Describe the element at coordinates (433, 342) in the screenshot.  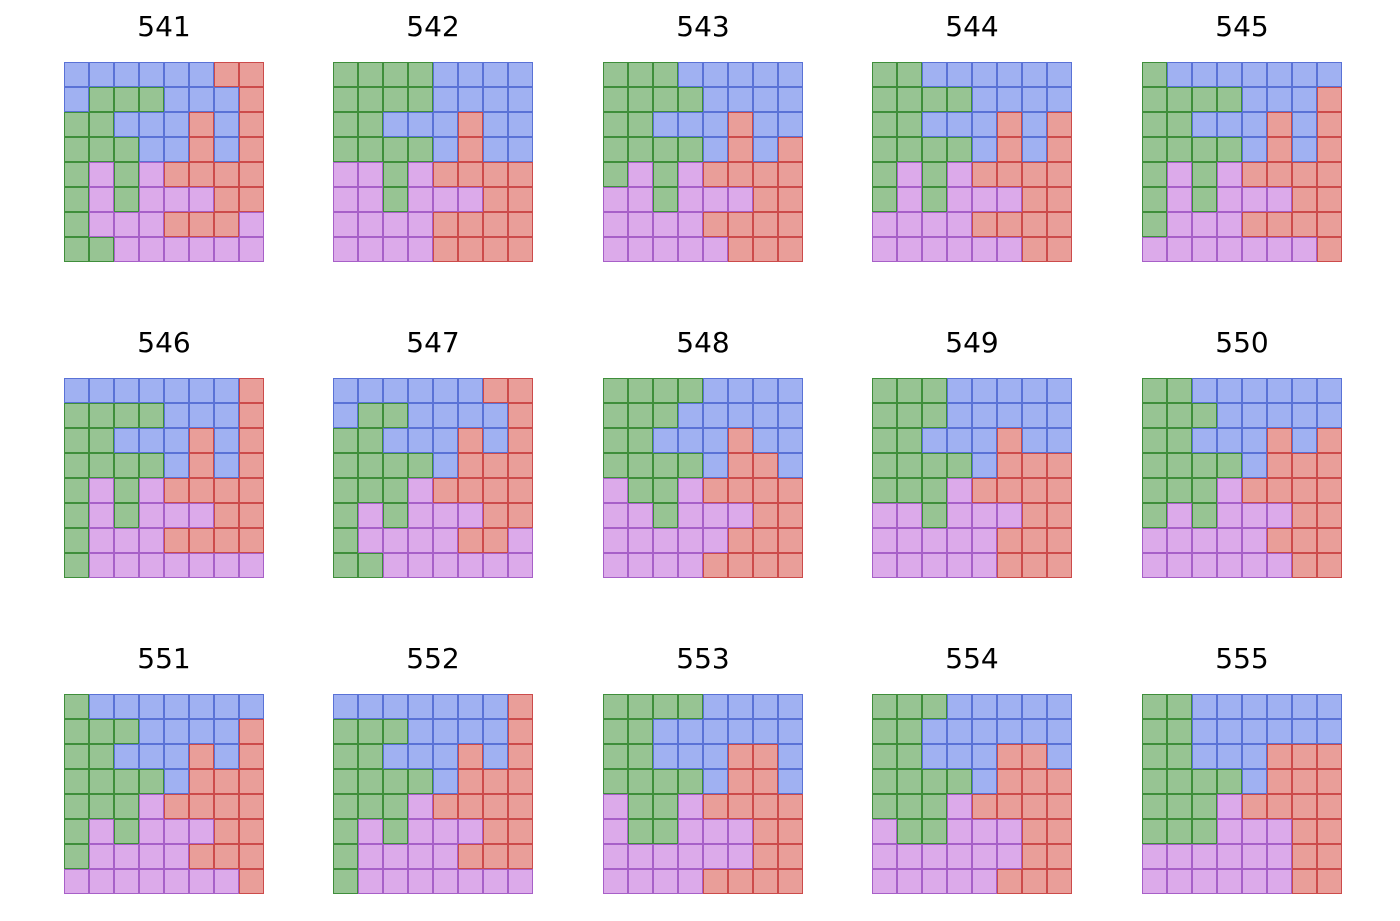
I see `panel-title: 547` at that location.